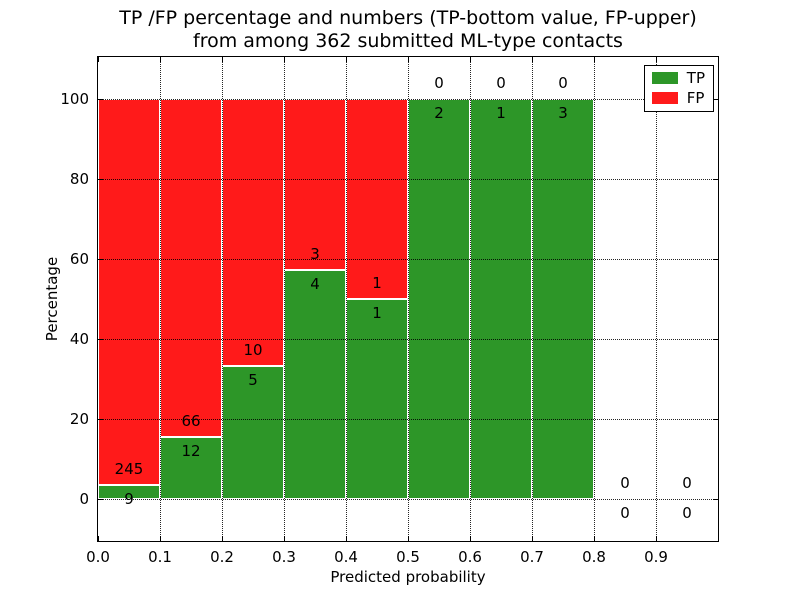  What do you see at coordinates (315, 254) in the screenshot?
I see `fp-count-label: 3` at bounding box center [315, 254].